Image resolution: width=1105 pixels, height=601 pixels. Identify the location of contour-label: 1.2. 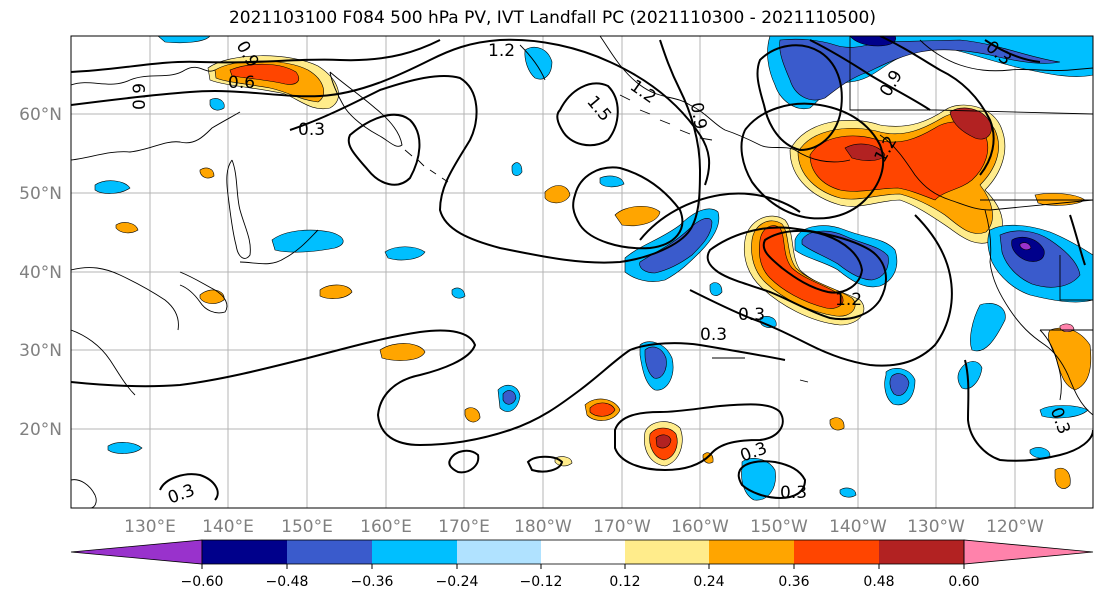
(848, 300).